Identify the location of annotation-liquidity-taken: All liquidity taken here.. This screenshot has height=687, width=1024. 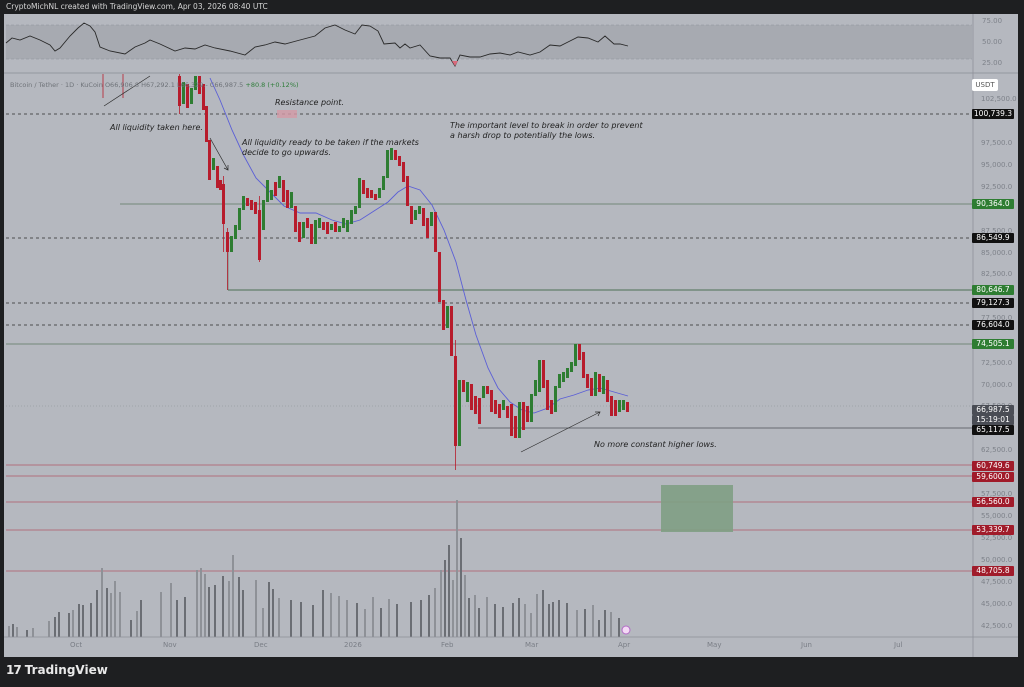
(156, 127).